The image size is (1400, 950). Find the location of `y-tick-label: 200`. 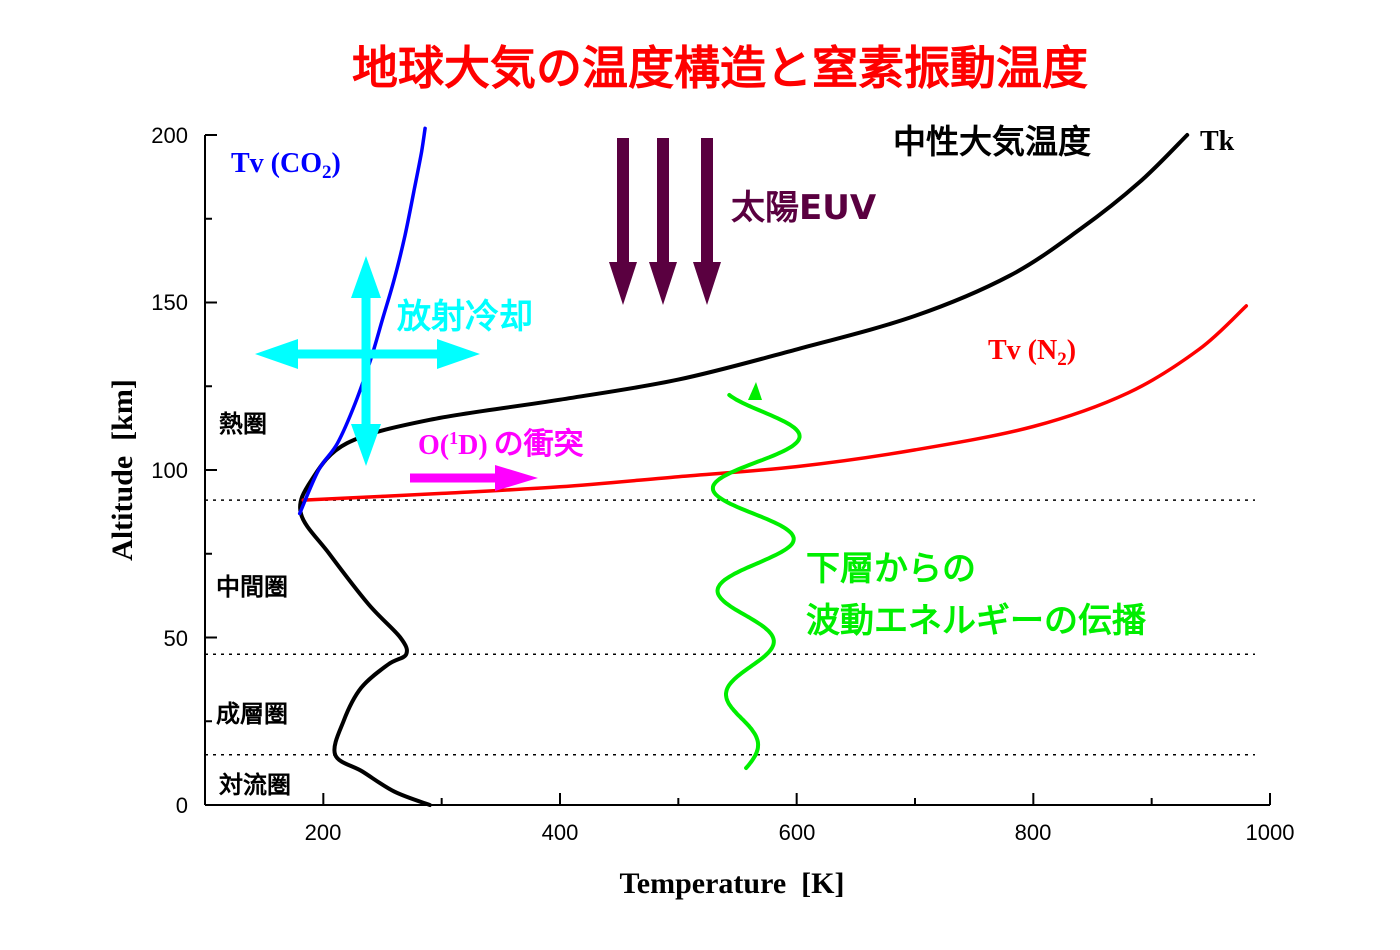

y-tick-label: 200 is located at coordinates (169, 135).